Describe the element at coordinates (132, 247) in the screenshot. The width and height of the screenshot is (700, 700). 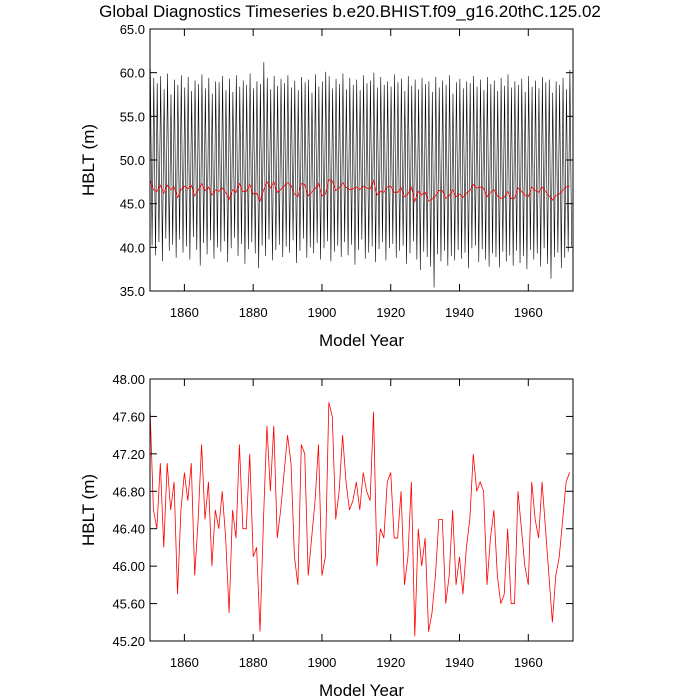
I see `y-tick-label: 40.0` at that location.